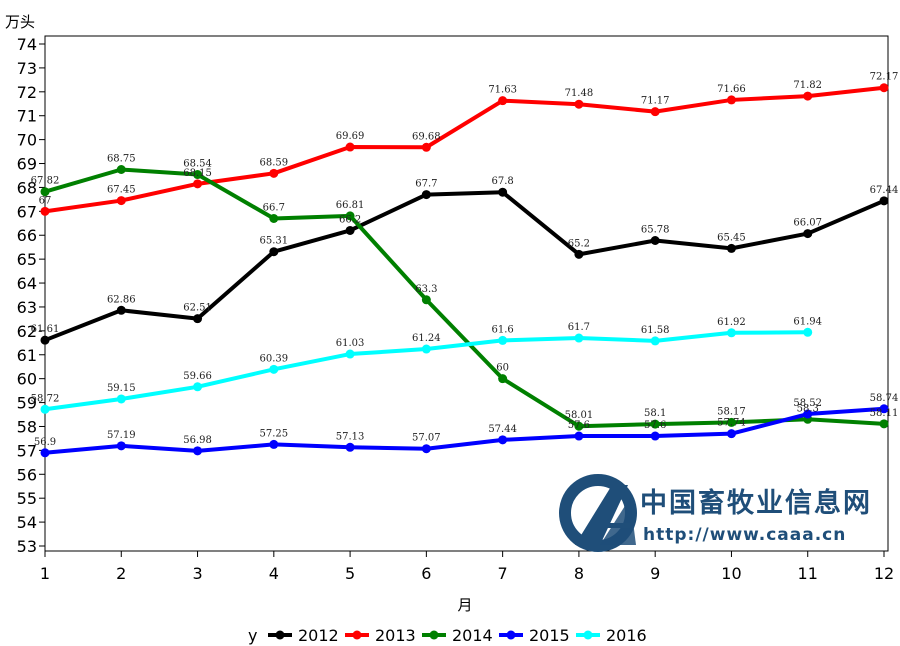 The image size is (900, 646). What do you see at coordinates (45, 573) in the screenshot?
I see `x-tick-label: 1` at bounding box center [45, 573].